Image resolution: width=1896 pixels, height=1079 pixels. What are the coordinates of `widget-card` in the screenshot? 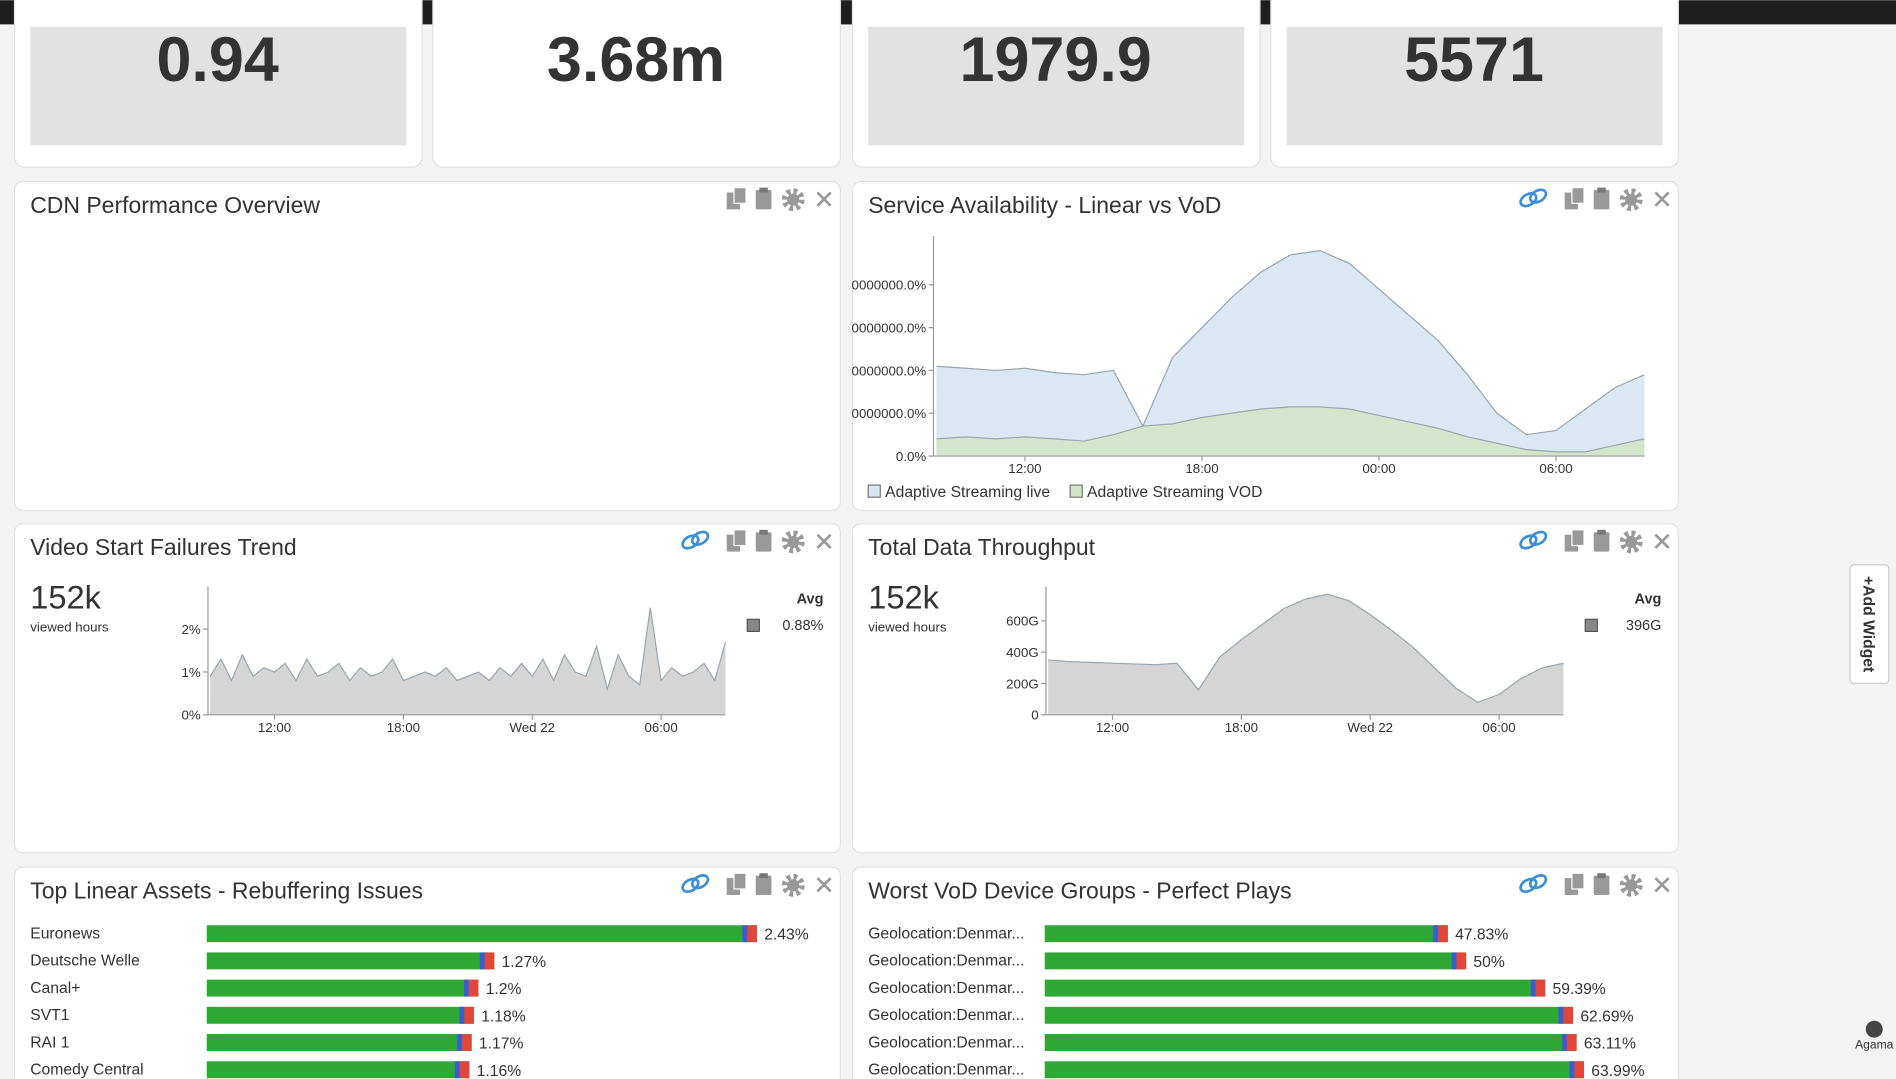 It's located at (1265, 972).